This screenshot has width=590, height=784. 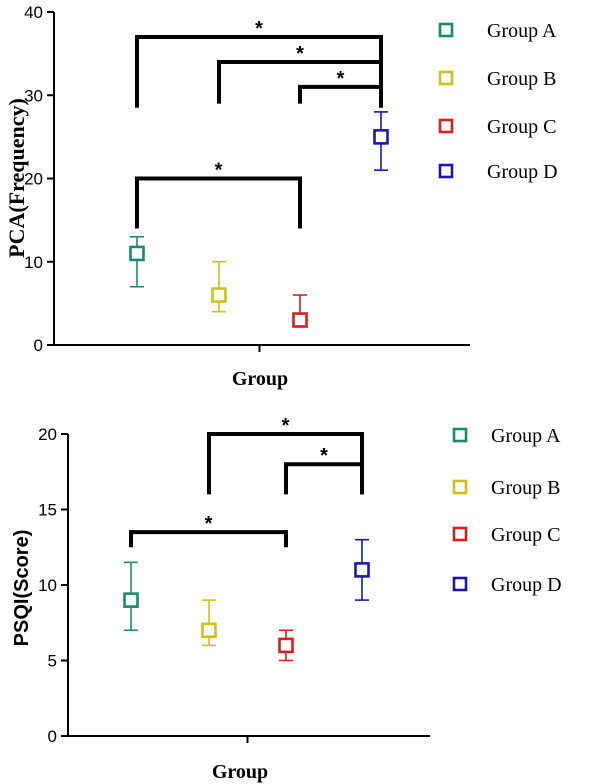 What do you see at coordinates (52, 661) in the screenshot?
I see `y-tick-label: 5` at bounding box center [52, 661].